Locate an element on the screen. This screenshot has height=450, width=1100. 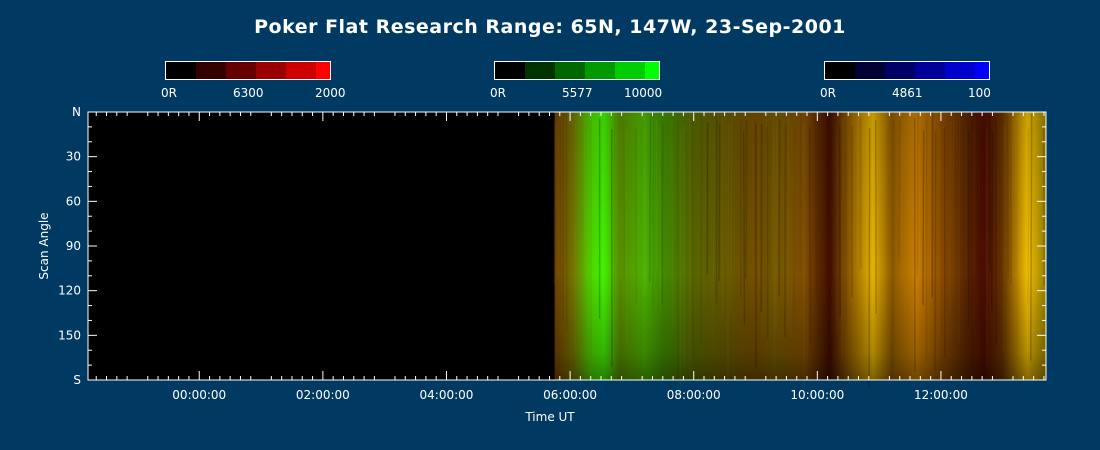
y-tick-label: 120 is located at coordinates (69, 291).